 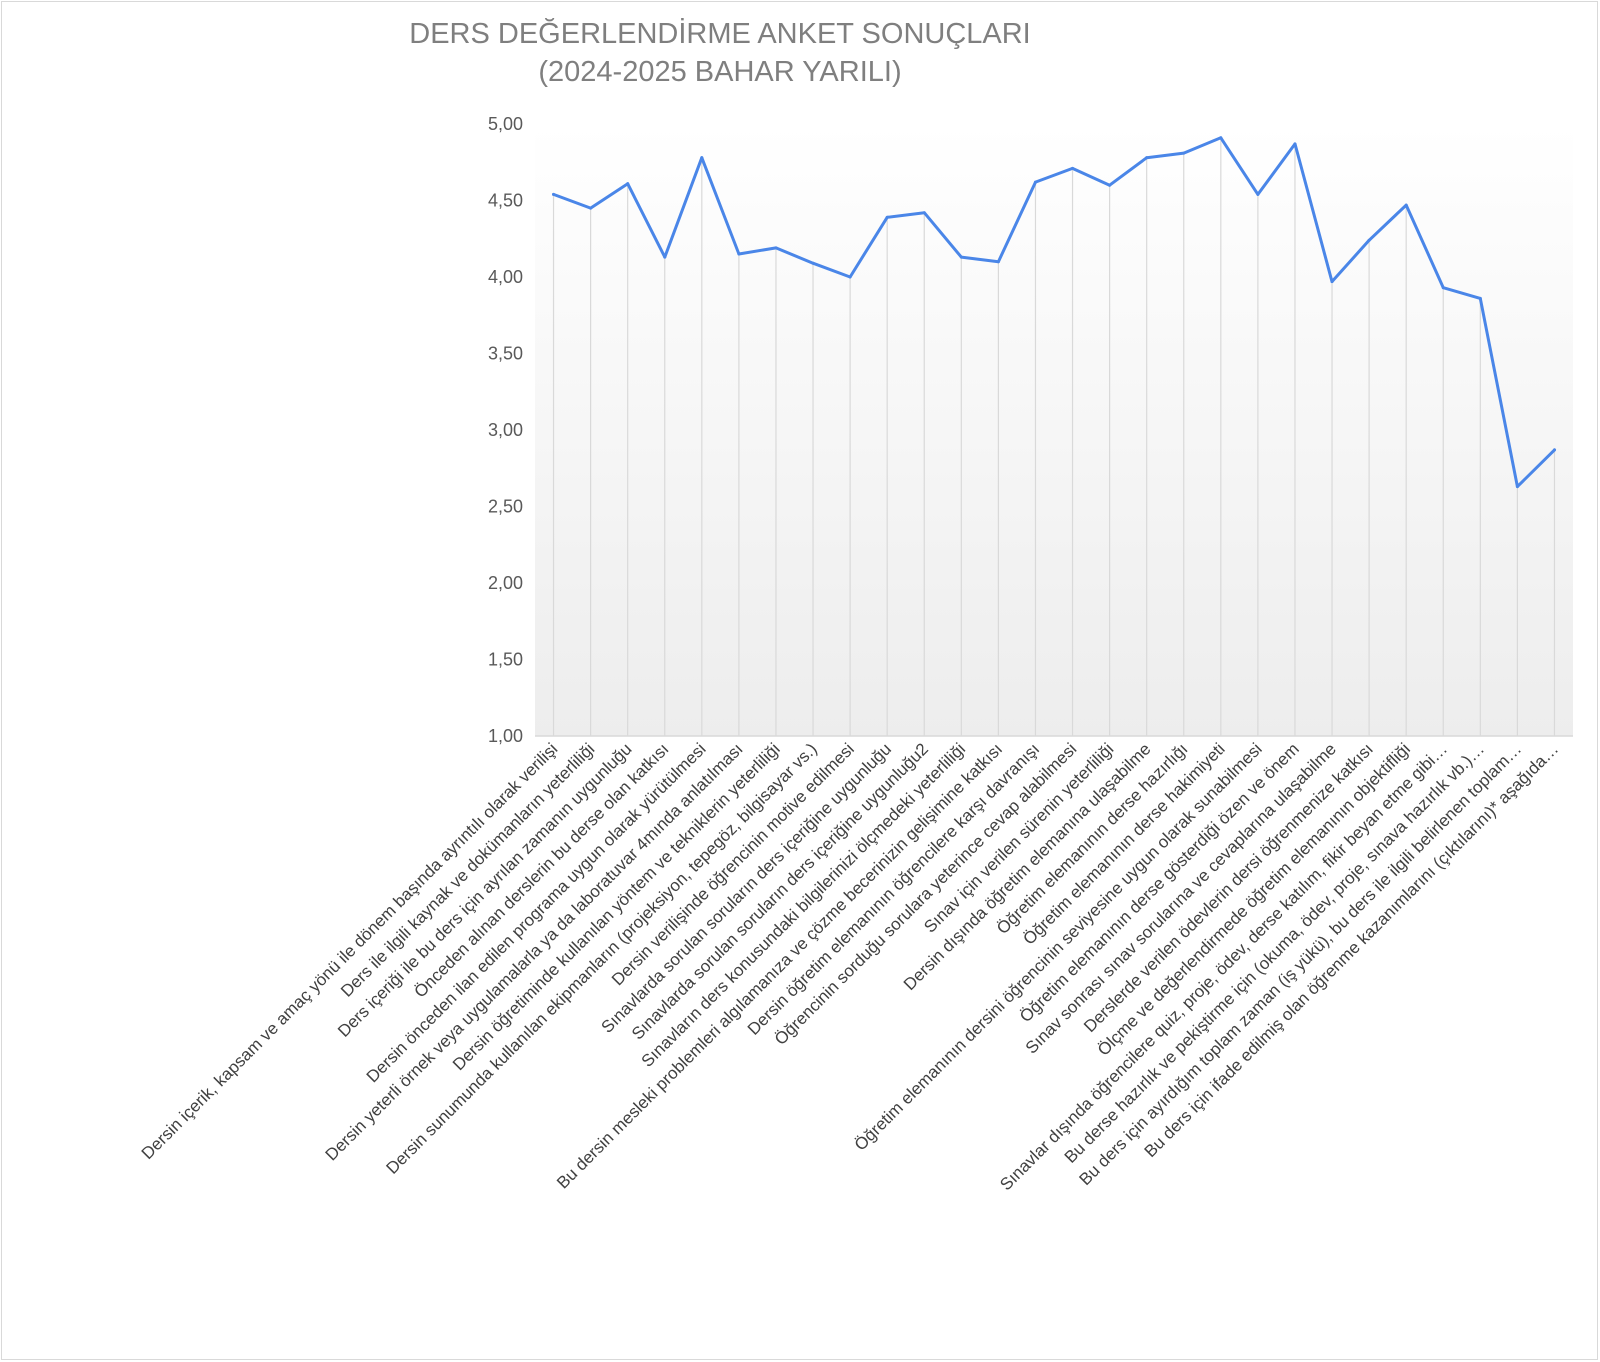 I want to click on chart-subtitle: (2024-2025 BAHAR YARILI), so click(x=719, y=72).